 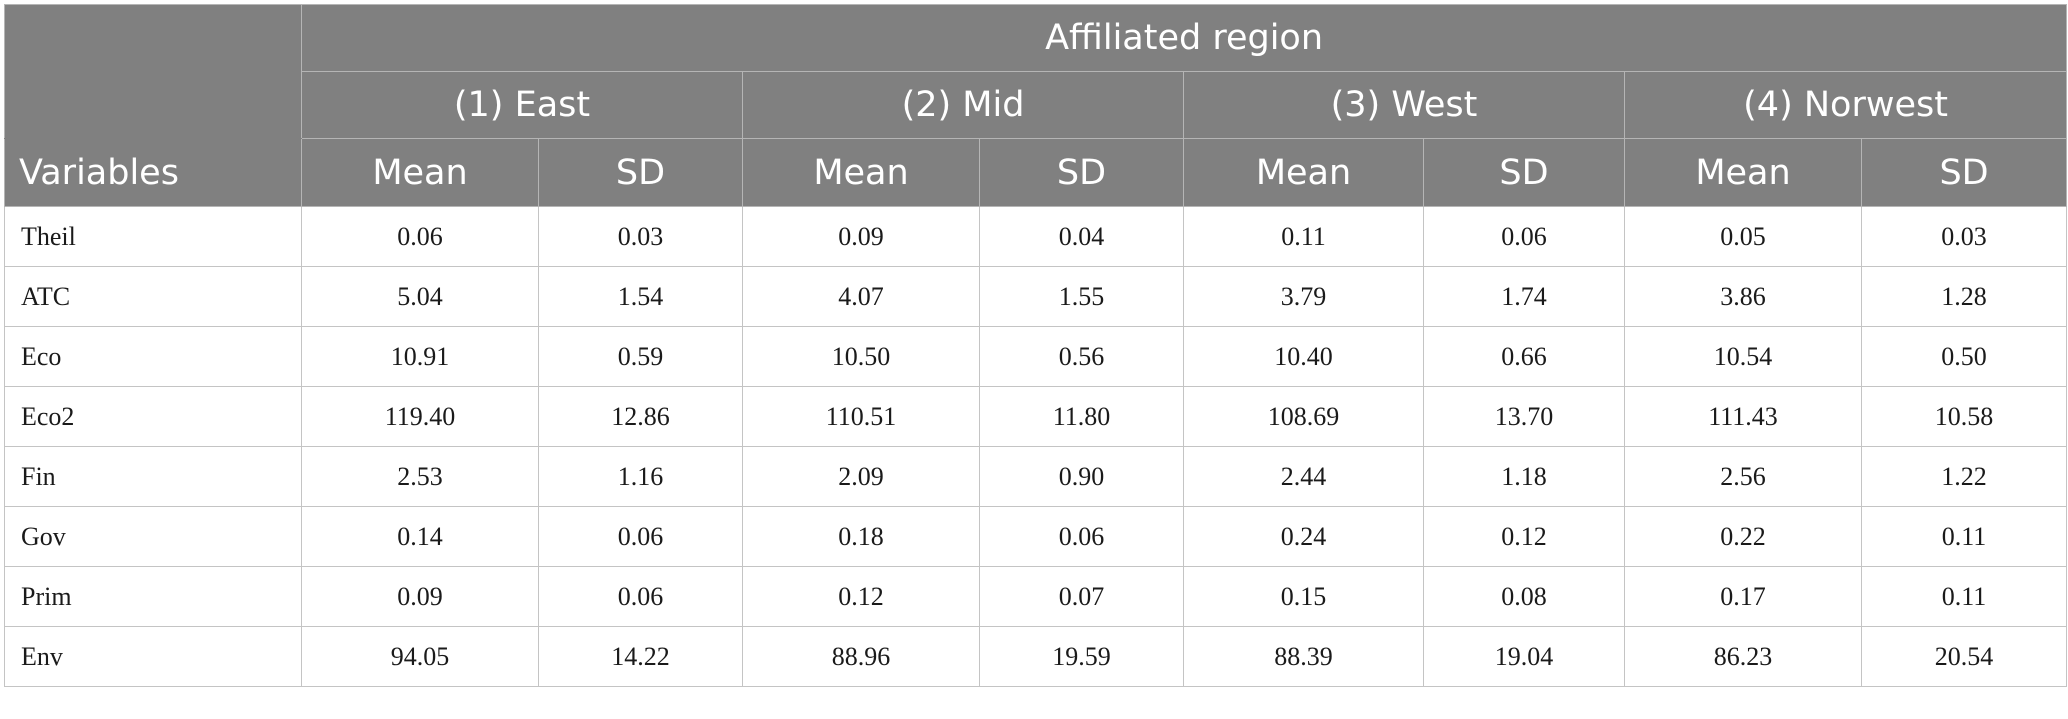 What do you see at coordinates (1404, 105) in the screenshot?
I see `region-header-west: (3) West` at bounding box center [1404, 105].